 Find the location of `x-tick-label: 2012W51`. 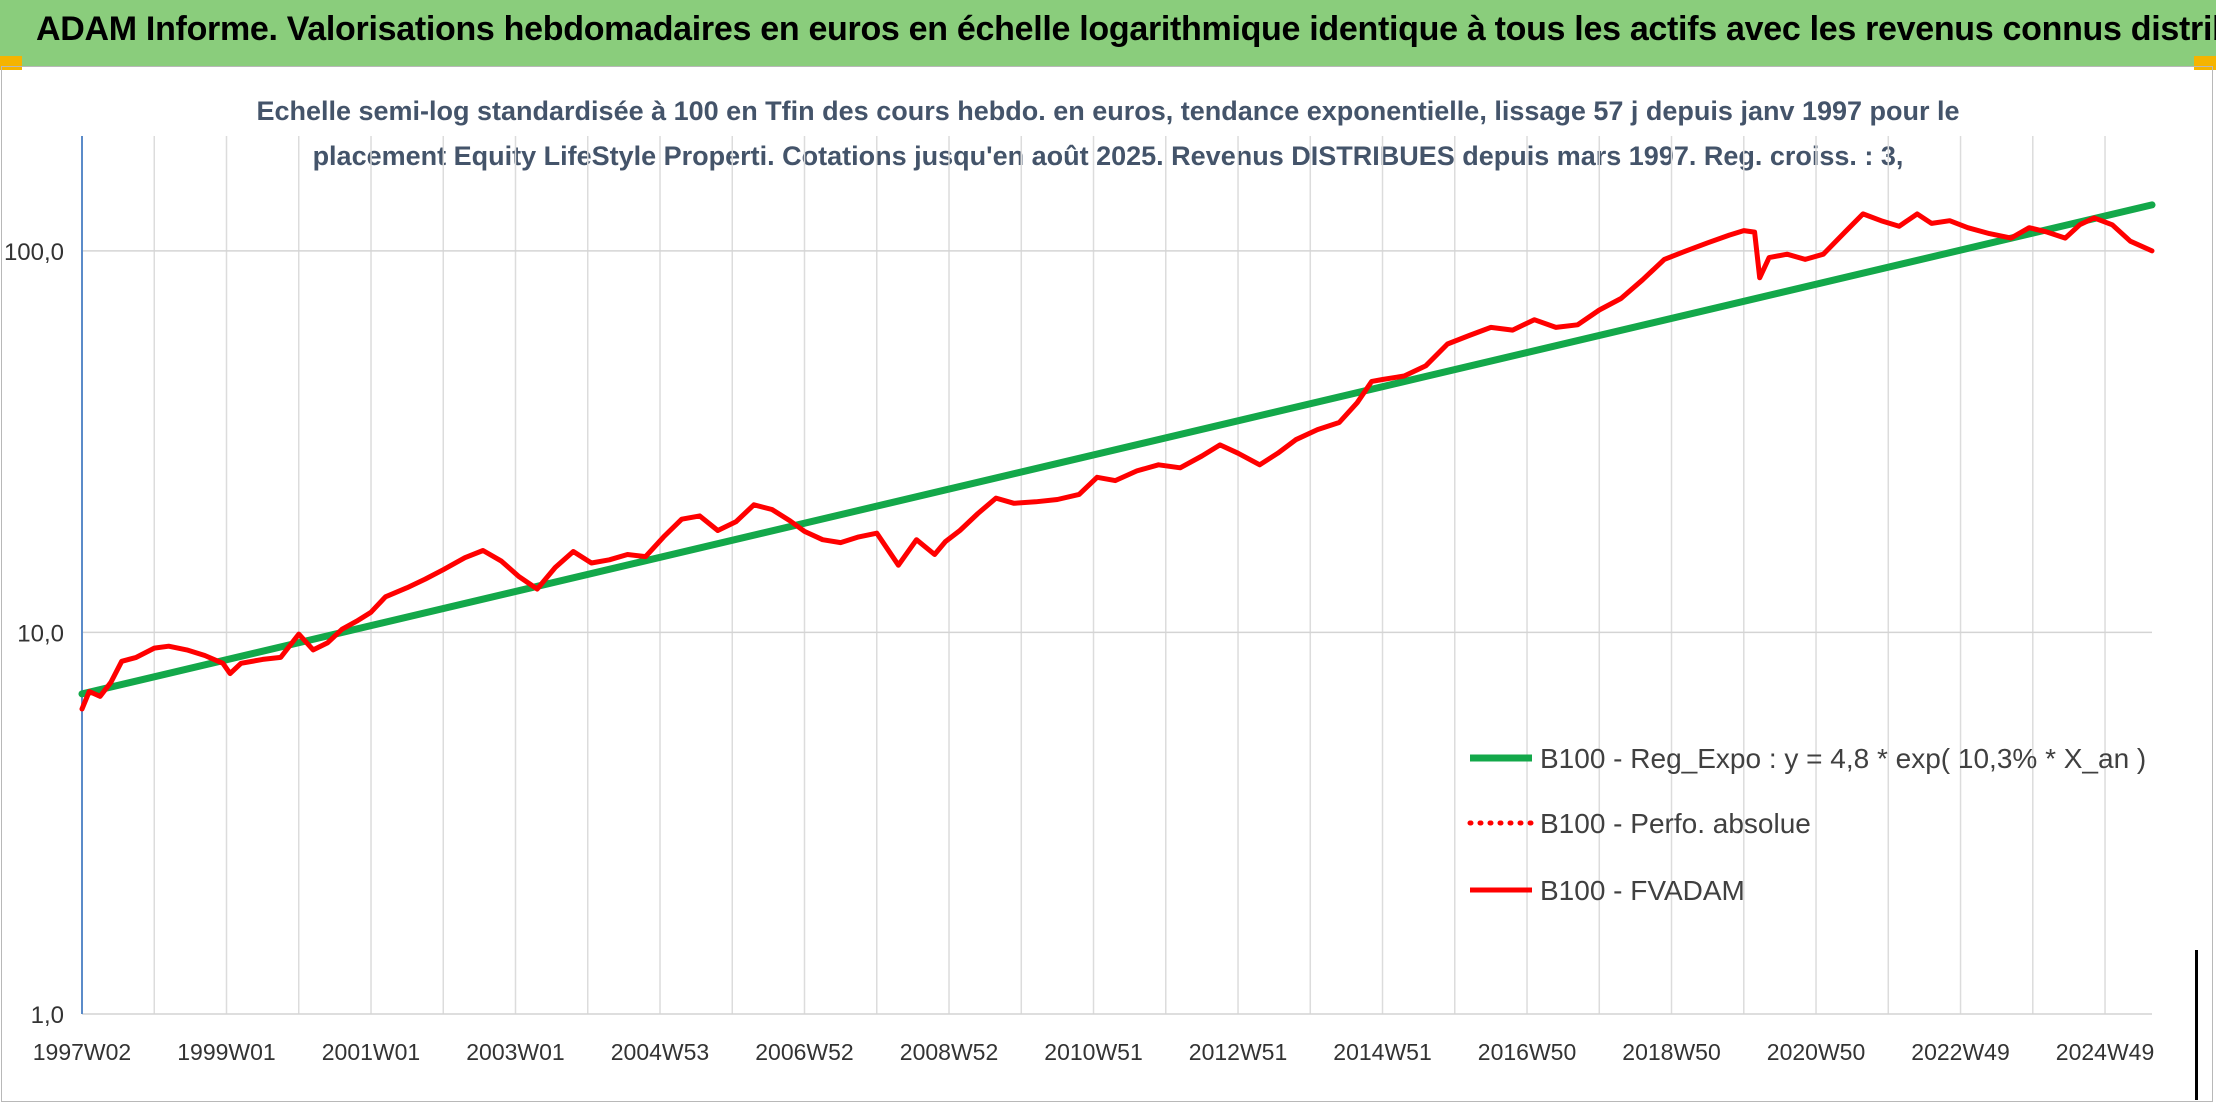

x-tick-label: 2012W51 is located at coordinates (1238, 1052).